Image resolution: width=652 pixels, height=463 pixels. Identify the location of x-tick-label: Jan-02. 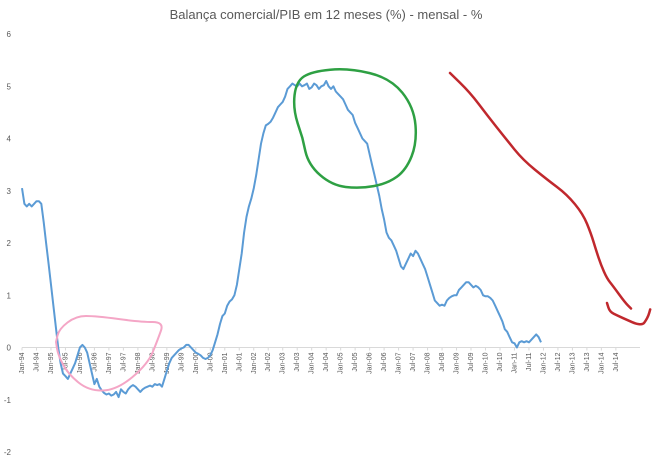
(254, 363).